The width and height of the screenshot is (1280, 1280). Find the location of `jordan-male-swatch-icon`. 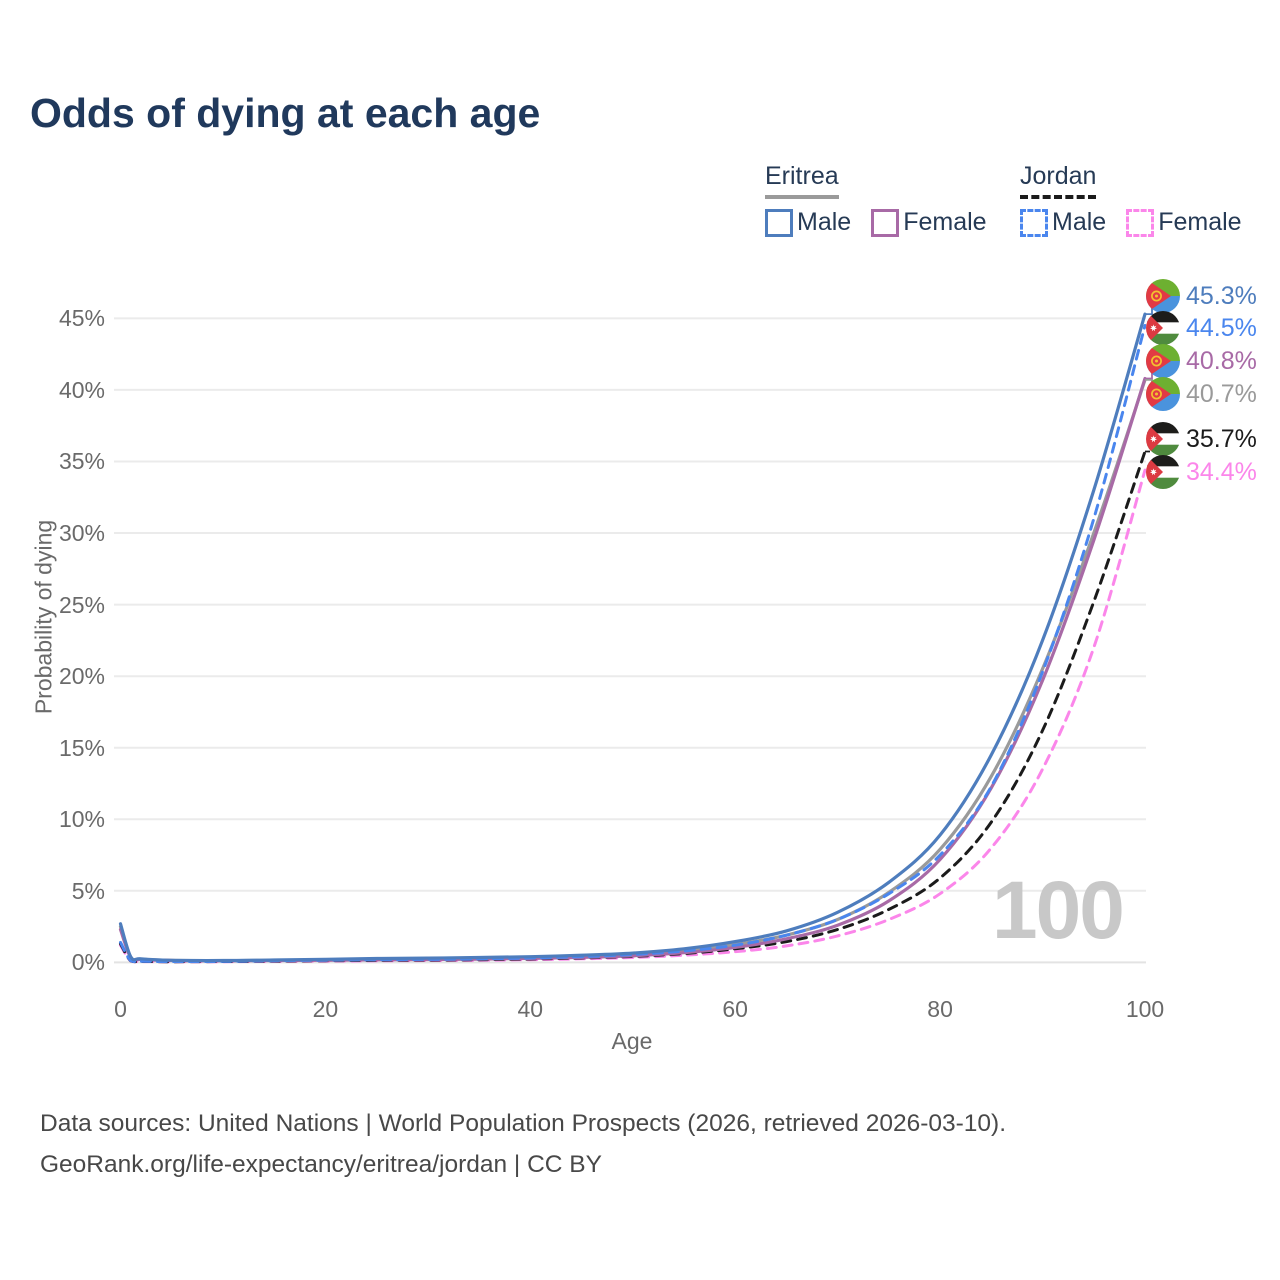

jordan-male-swatch-icon is located at coordinates (1034, 222).